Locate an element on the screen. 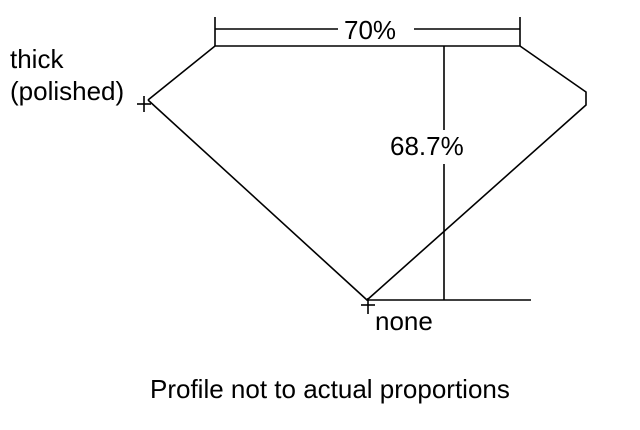 This screenshot has height=430, width=640. girdle-label-line2: (polished) is located at coordinates (67, 91).